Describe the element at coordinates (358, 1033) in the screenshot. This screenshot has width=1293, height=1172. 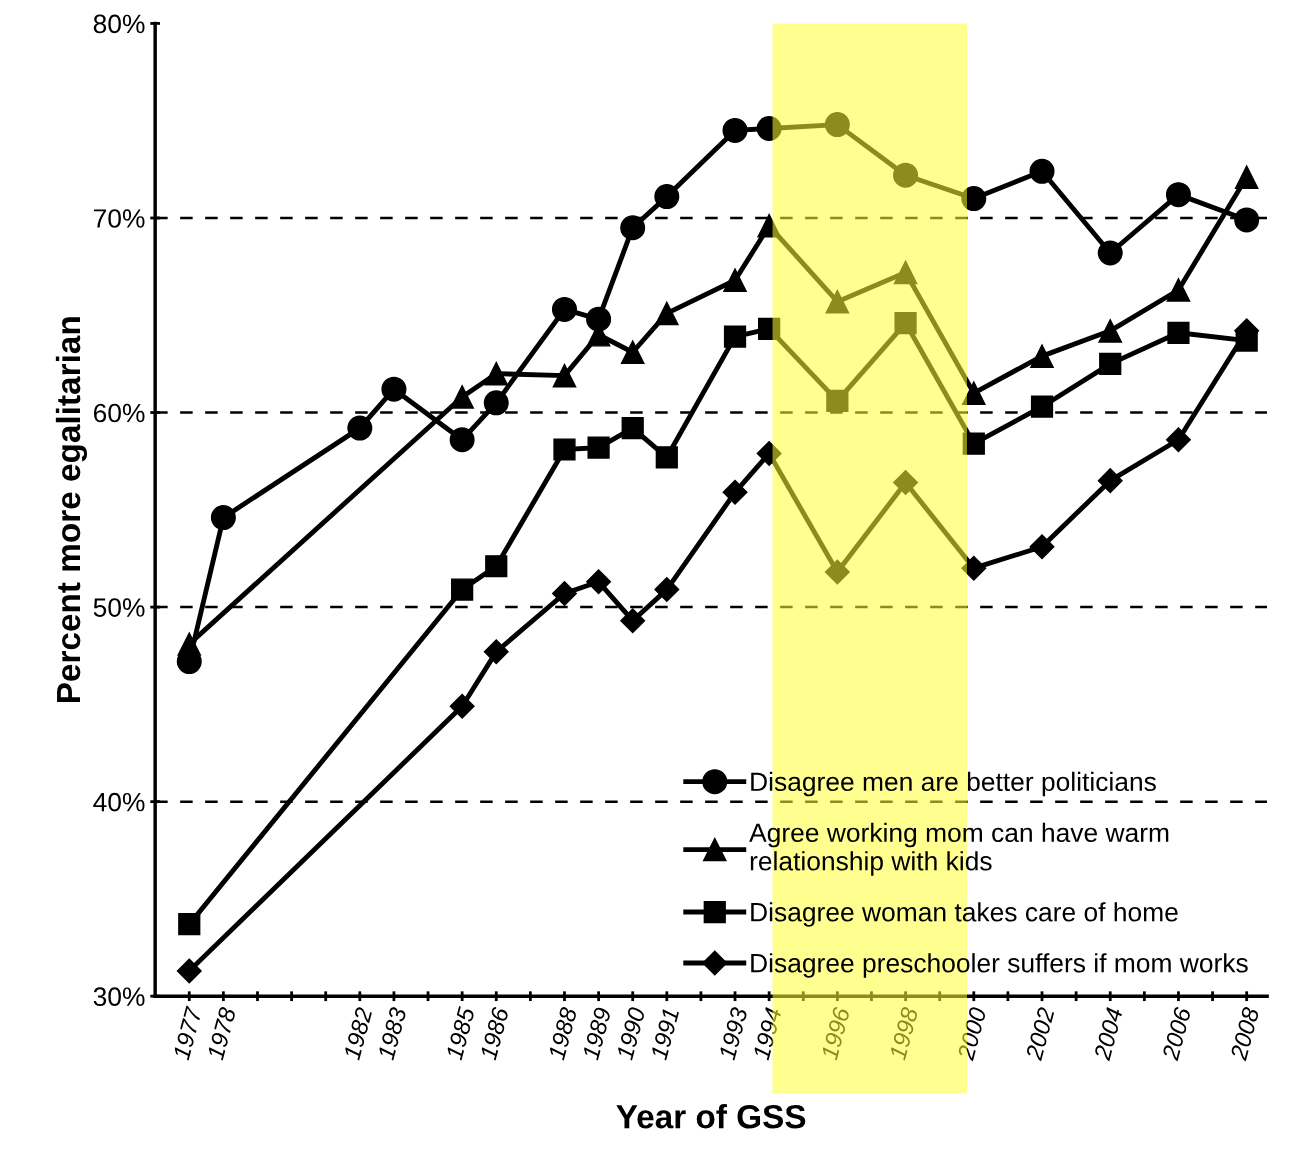
I see `x-tick-label: 1982` at that location.